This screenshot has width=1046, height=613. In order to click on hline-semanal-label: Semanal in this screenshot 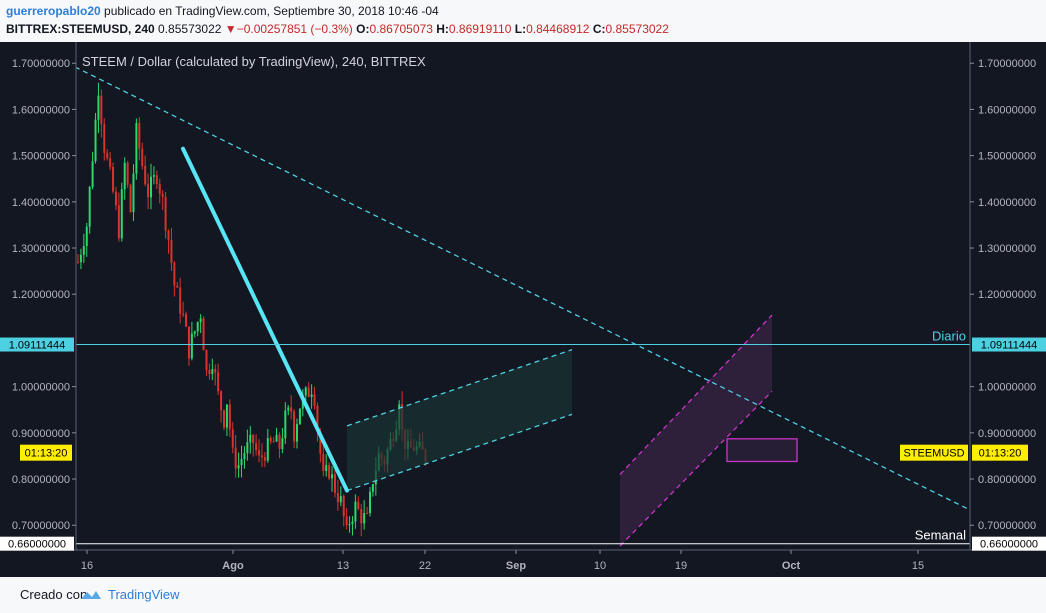, I will do `click(940, 535)`.